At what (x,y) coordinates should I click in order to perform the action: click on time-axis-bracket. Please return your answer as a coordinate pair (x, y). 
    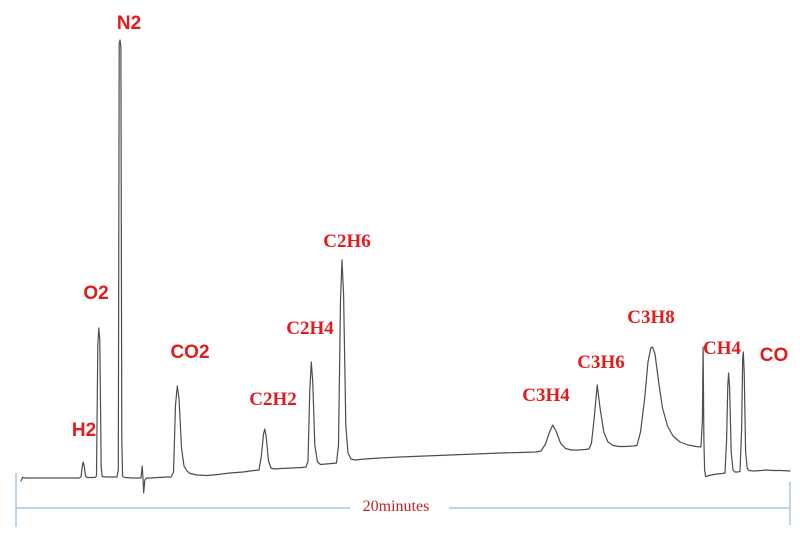
    Looking at the image, I should click on (403, 500).